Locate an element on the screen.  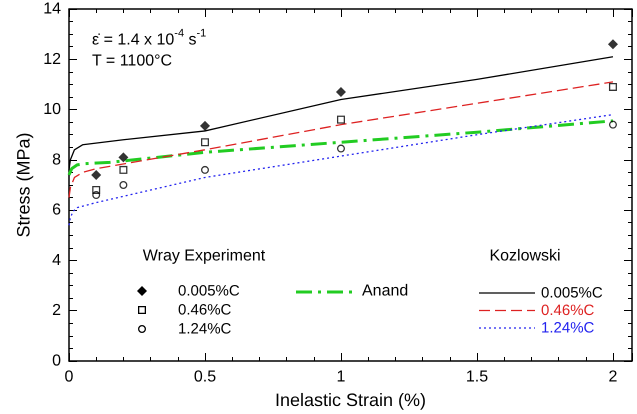
legend-label: Anand is located at coordinates (385, 291).